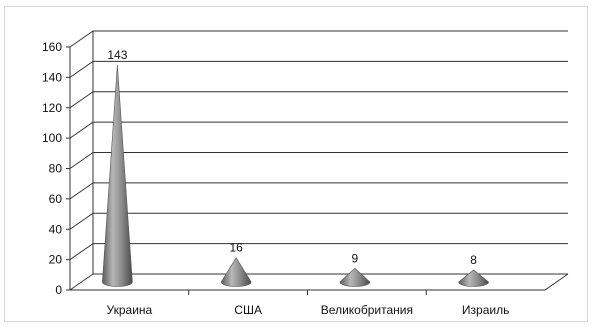 The image size is (593, 328). I want to click on data-label: 8, so click(473, 260).